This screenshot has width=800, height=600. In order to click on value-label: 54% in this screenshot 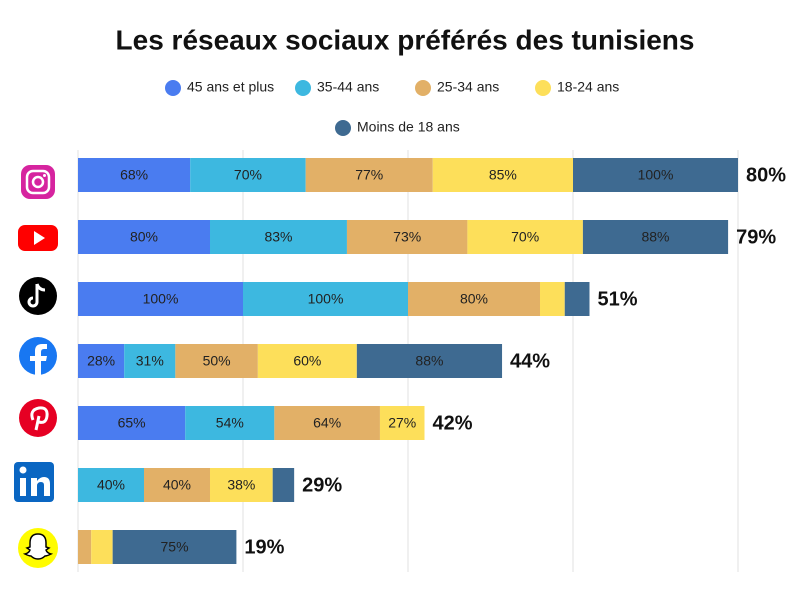, I will do `click(230, 423)`.